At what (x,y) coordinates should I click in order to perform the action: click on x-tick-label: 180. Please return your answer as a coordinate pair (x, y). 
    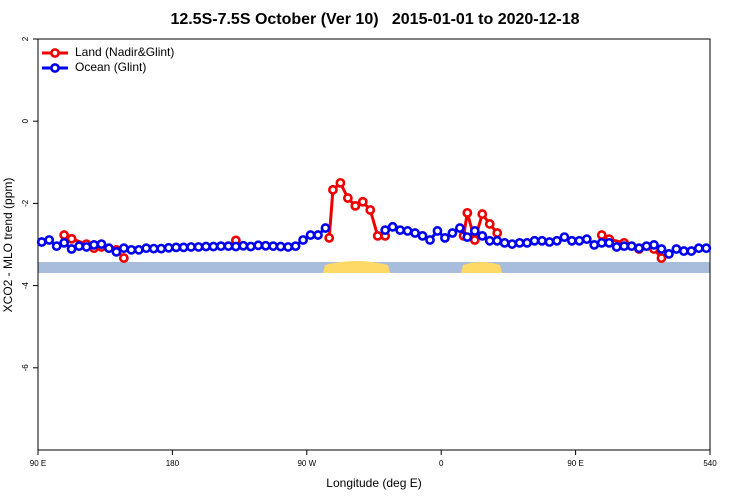
    Looking at the image, I should click on (173, 463).